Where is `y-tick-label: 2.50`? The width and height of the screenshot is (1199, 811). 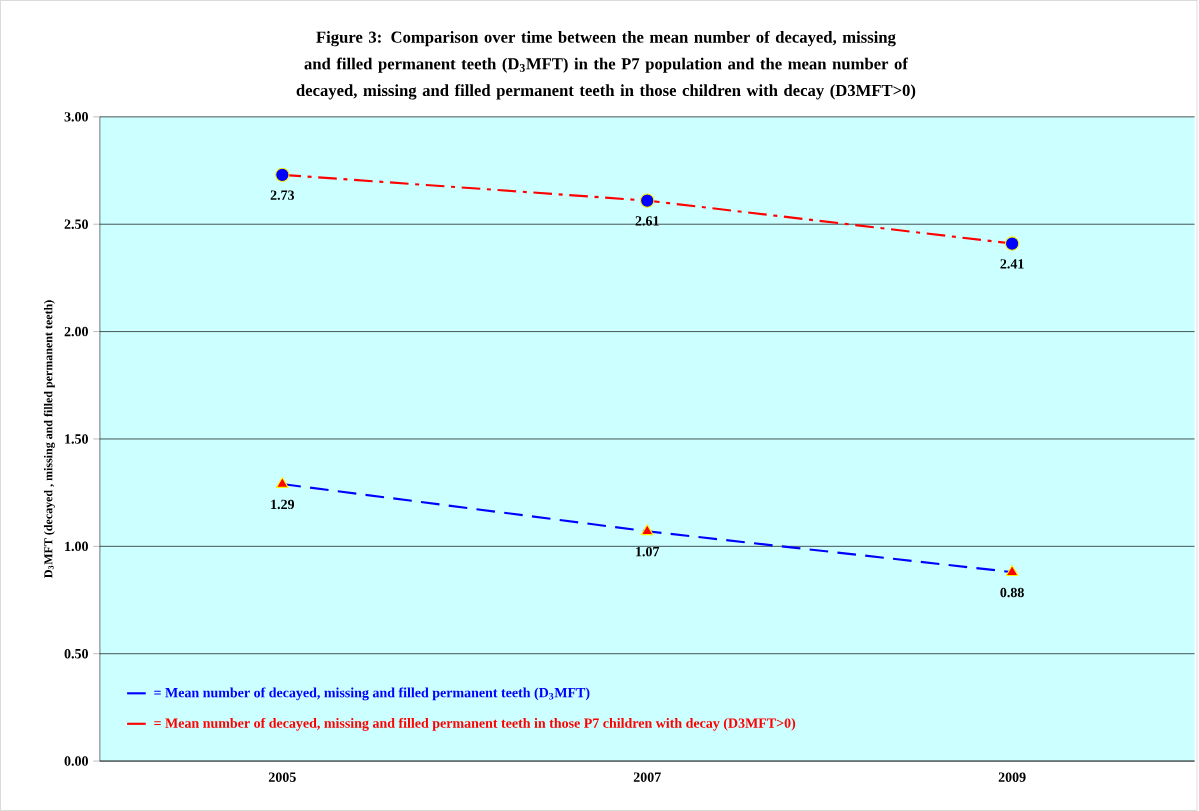 y-tick-label: 2.50 is located at coordinates (76, 224).